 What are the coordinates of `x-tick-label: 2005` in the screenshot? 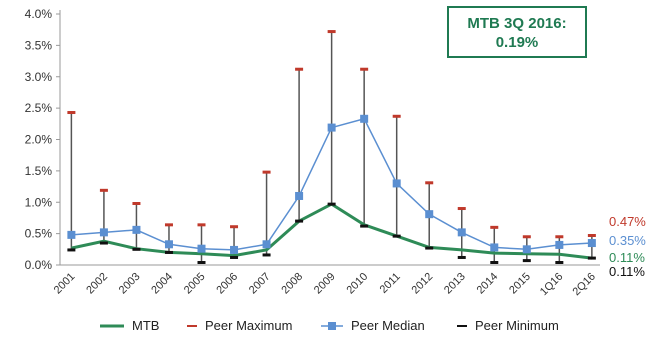 It's located at (195, 284).